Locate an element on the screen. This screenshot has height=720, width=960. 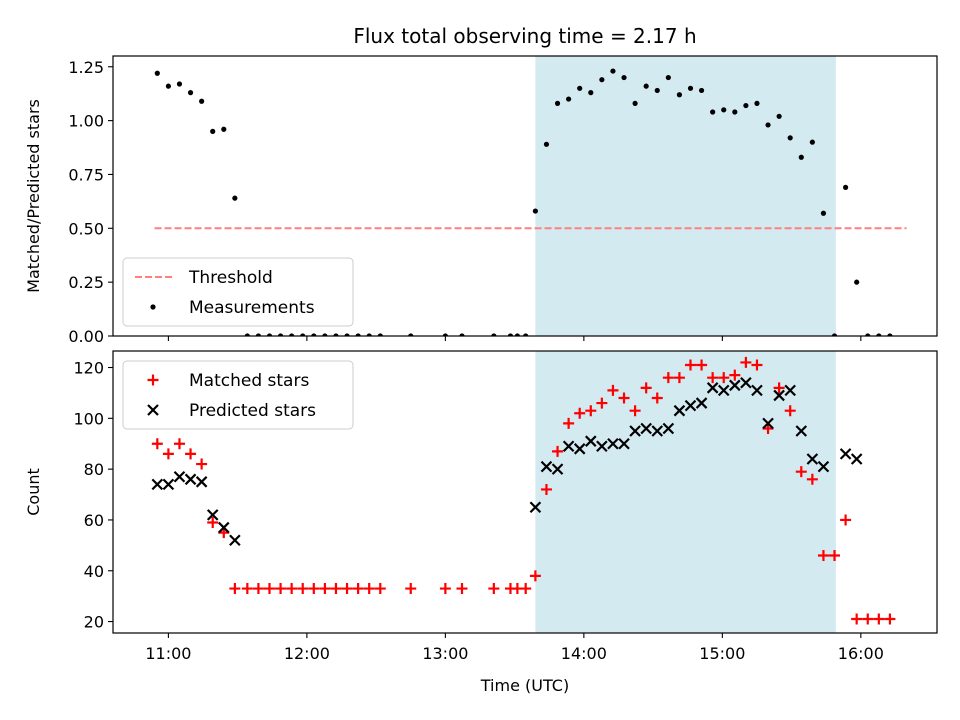
x-tick-label: 12:00 is located at coordinates (307, 653).